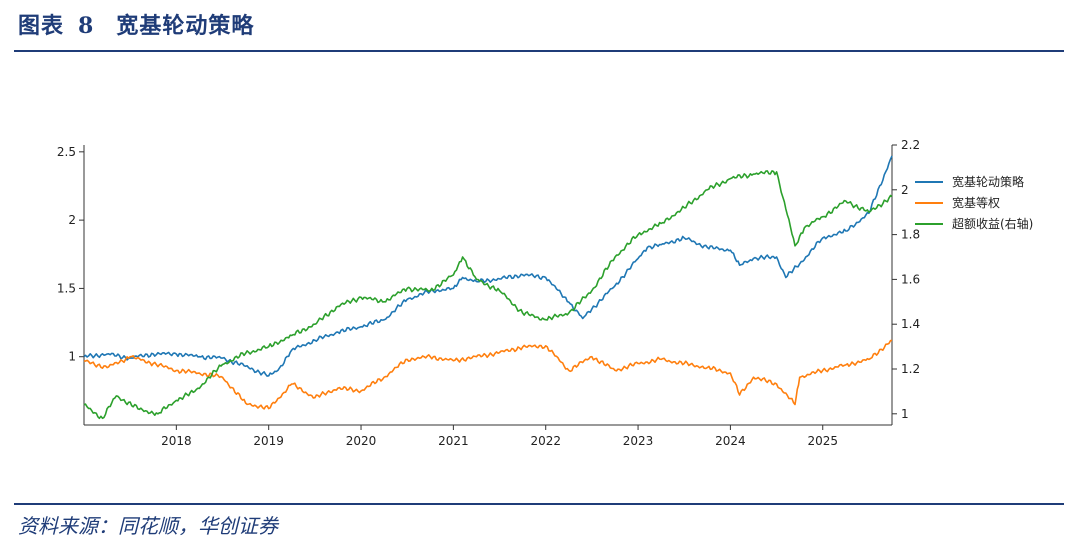 The width and height of the screenshot is (1080, 546). What do you see at coordinates (910, 145) in the screenshot?
I see `right-tick-label: 2.2` at bounding box center [910, 145].